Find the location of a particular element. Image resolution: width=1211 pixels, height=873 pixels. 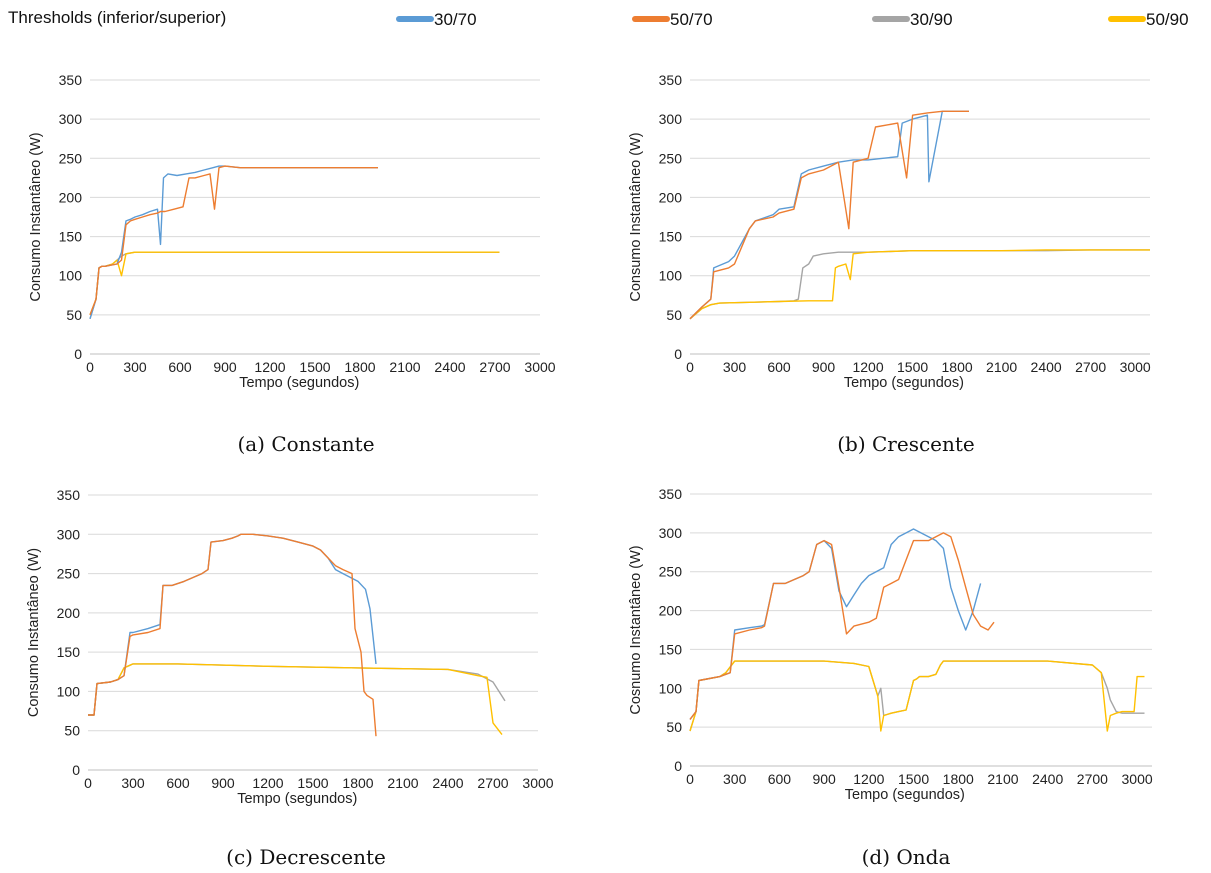

legend-item-50-90: 50/90 is located at coordinates (1158, 21).